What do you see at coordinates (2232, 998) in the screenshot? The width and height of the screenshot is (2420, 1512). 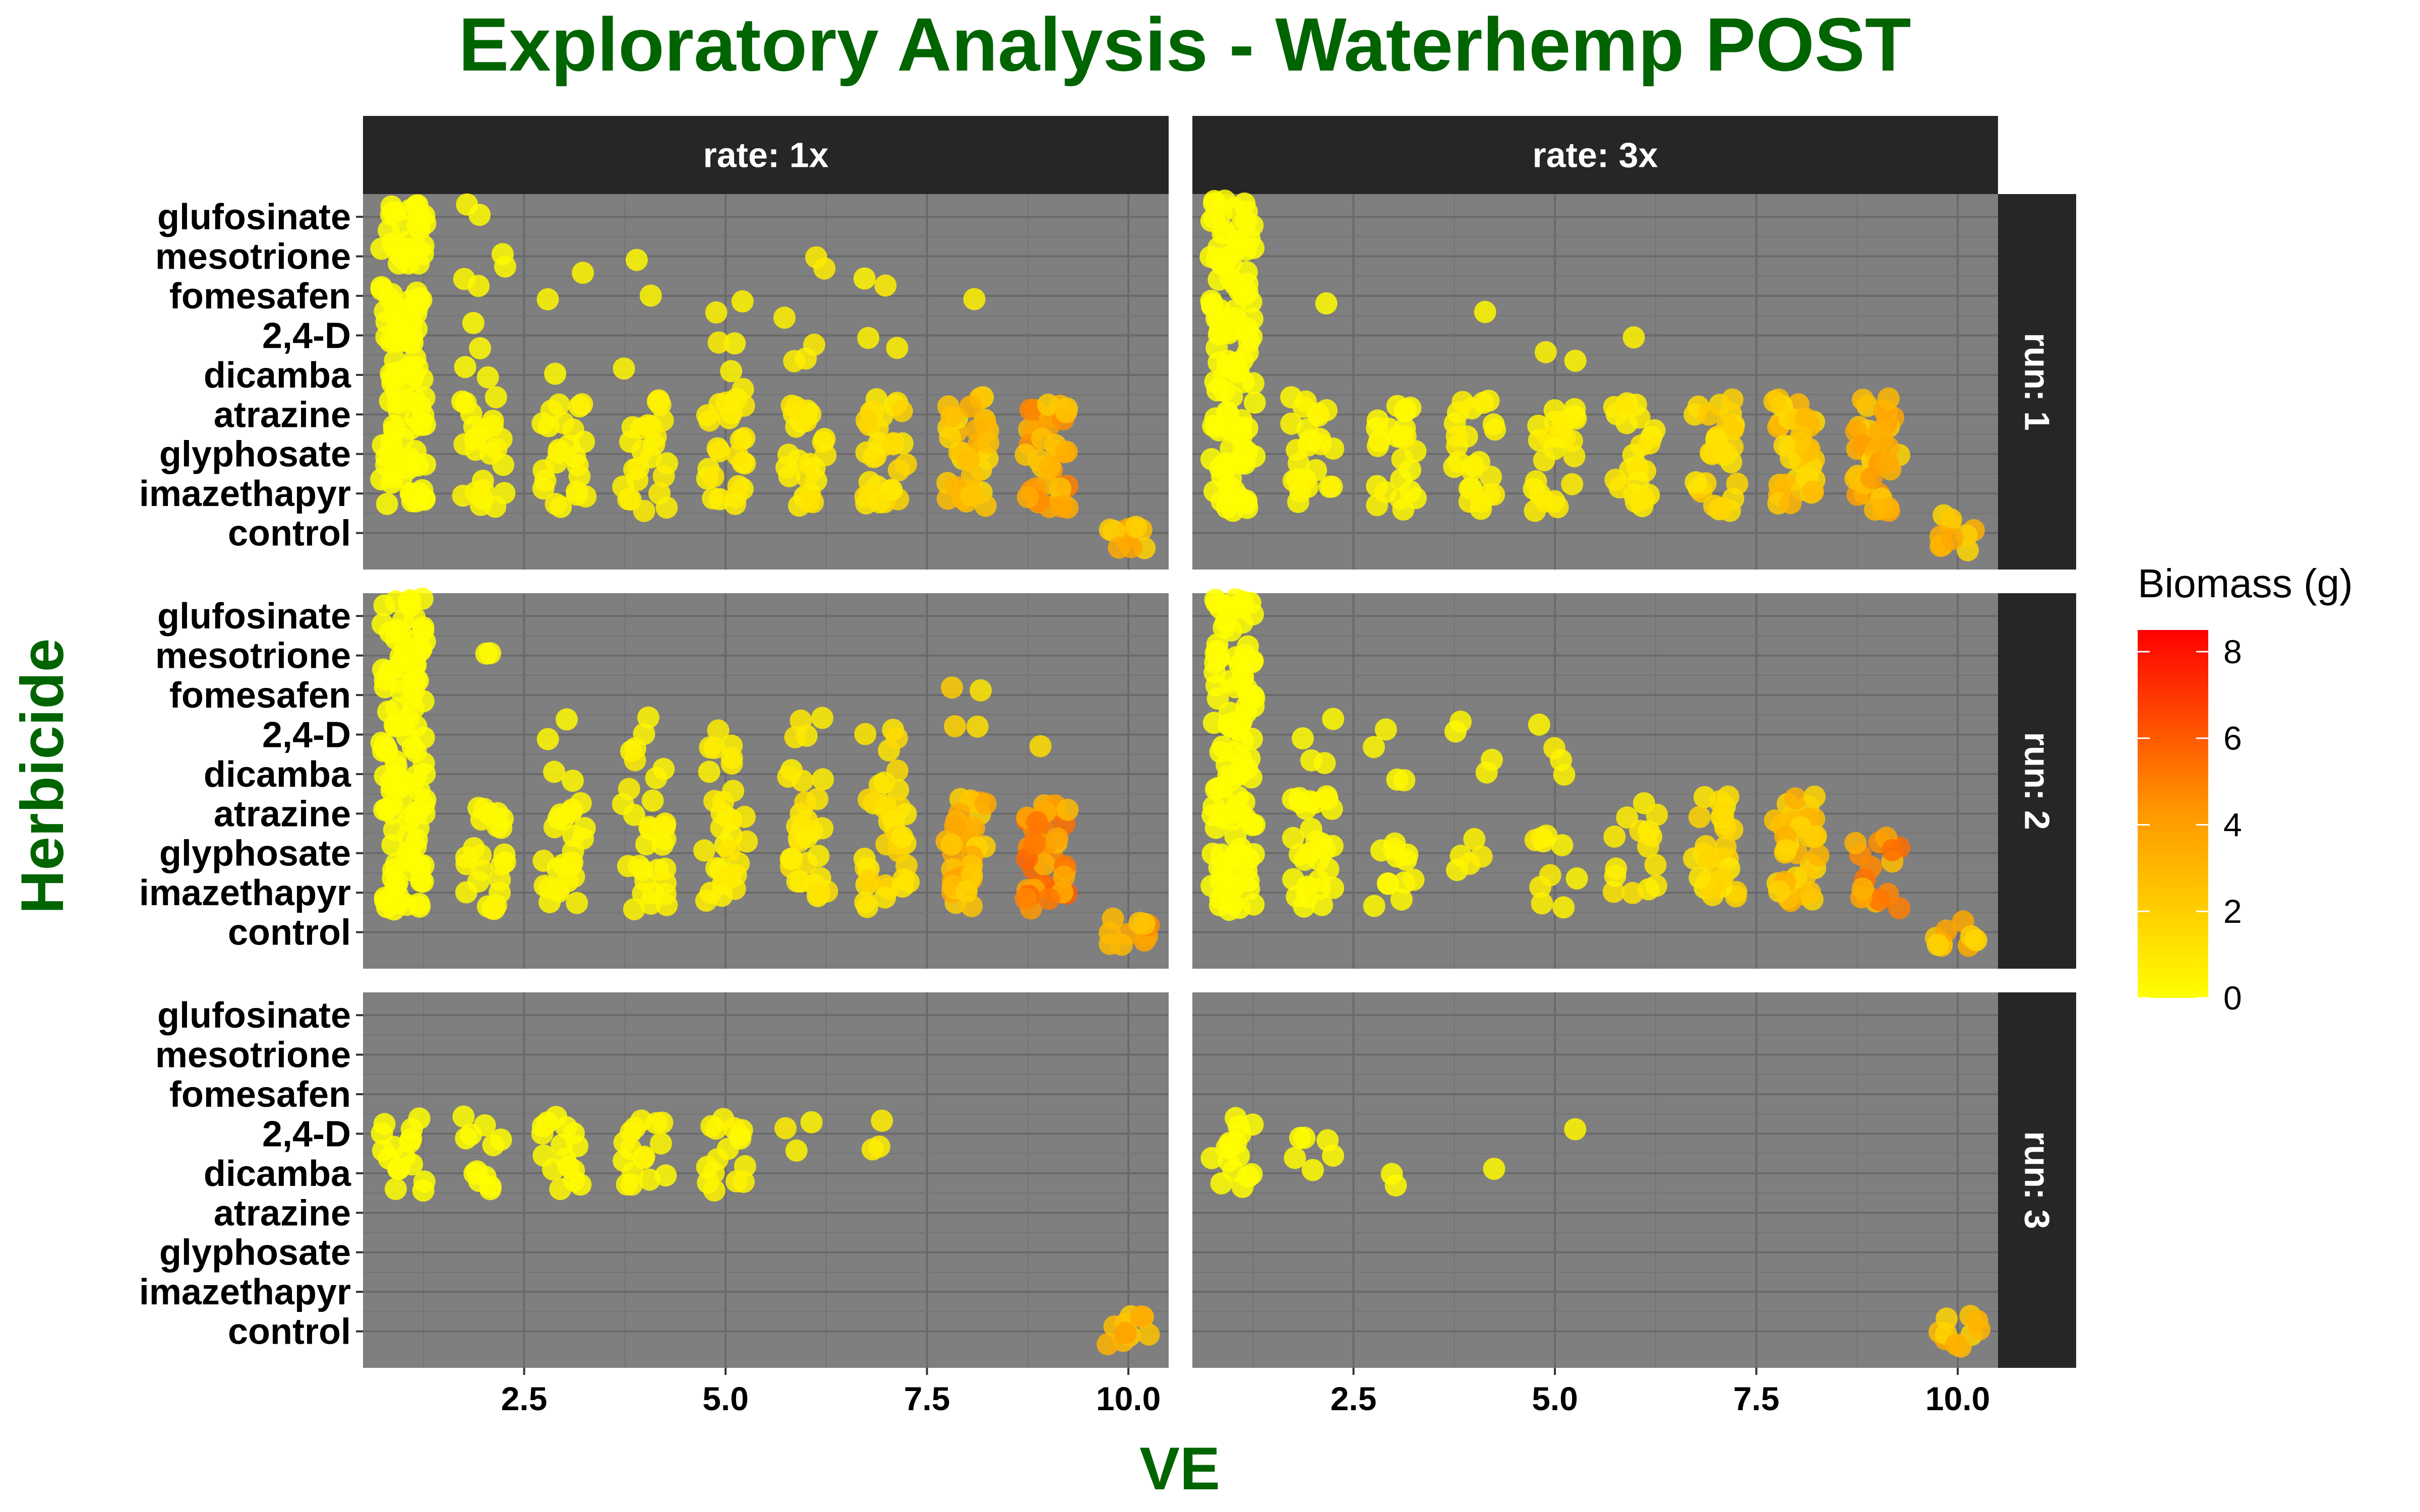 I see `legend-tick-label: 0` at bounding box center [2232, 998].